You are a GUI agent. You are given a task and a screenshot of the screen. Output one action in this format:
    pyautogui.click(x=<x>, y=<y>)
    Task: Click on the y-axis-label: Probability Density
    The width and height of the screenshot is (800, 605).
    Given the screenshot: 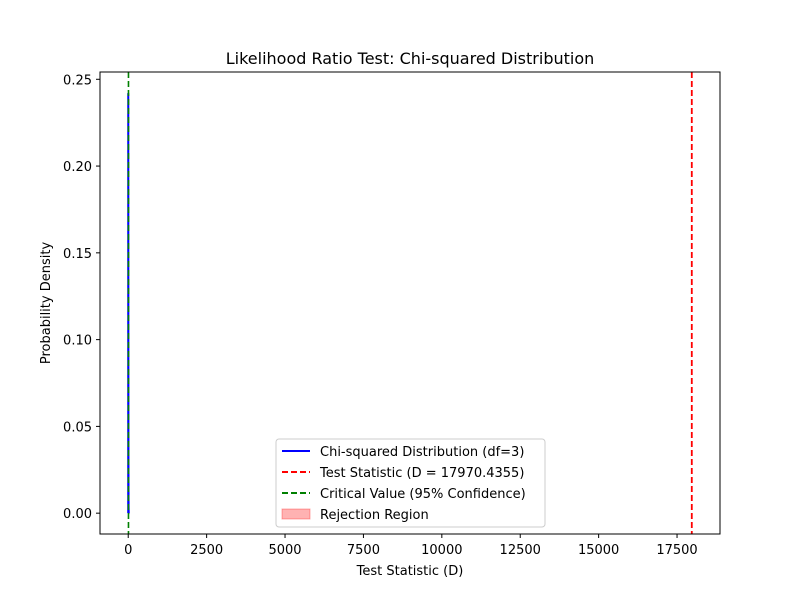 What is the action you would take?
    pyautogui.click(x=46, y=303)
    